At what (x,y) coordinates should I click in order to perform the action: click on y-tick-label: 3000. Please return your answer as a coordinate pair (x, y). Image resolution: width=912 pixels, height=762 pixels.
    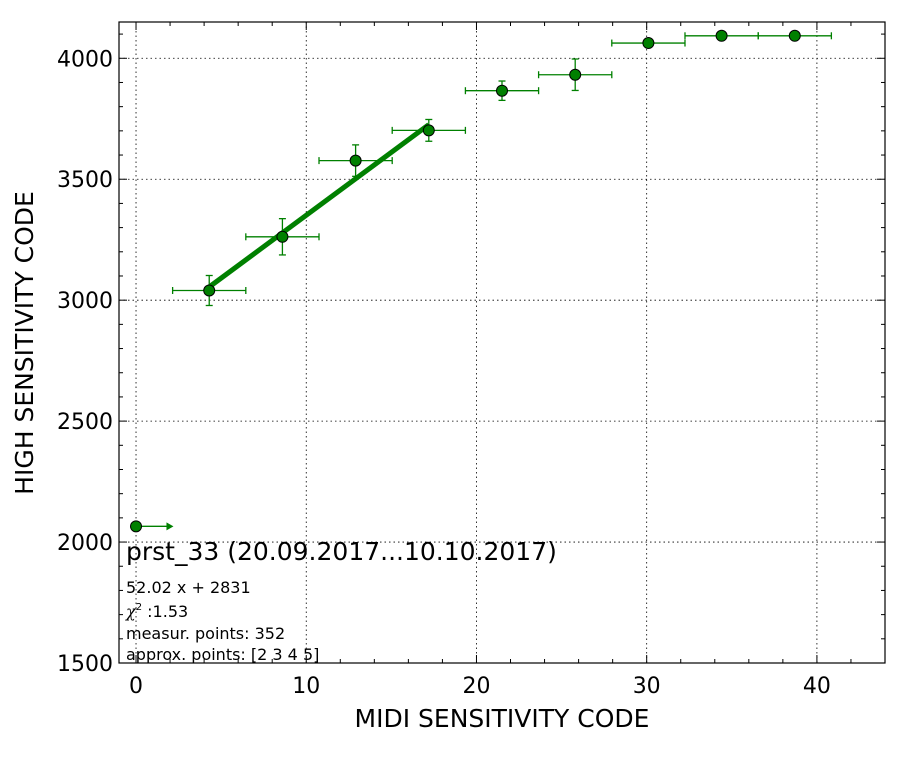
    Looking at the image, I should click on (85, 301).